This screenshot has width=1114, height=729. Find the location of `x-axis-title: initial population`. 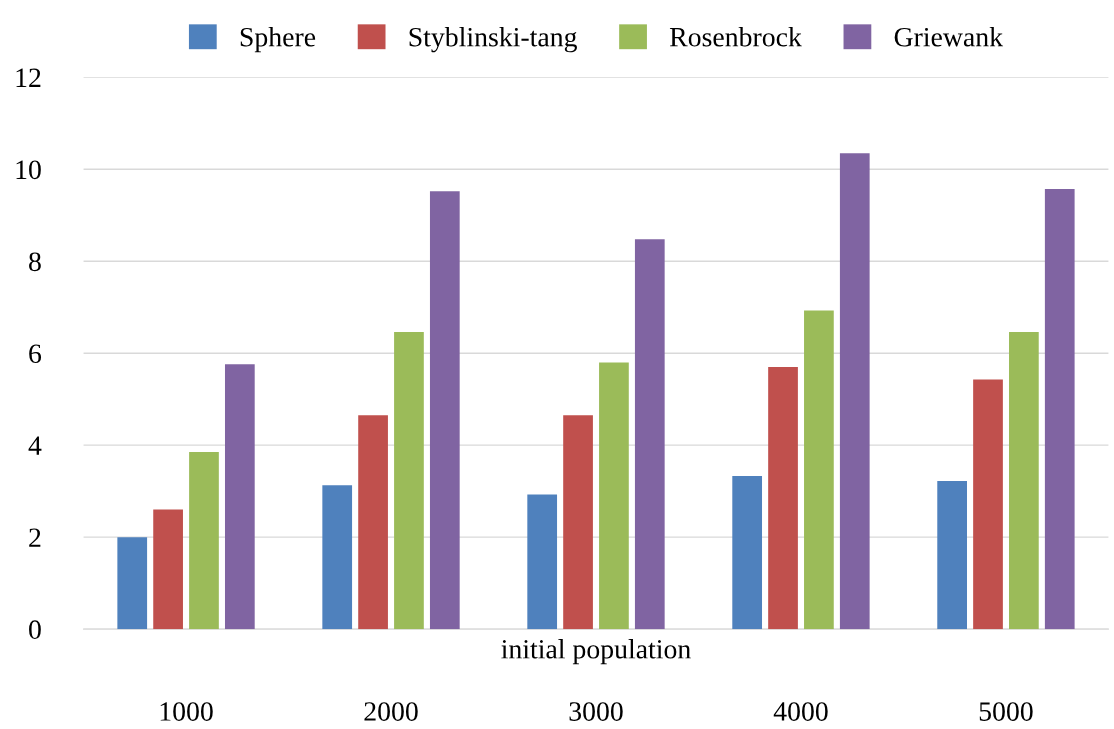

x-axis-title: initial population is located at coordinates (596, 652).